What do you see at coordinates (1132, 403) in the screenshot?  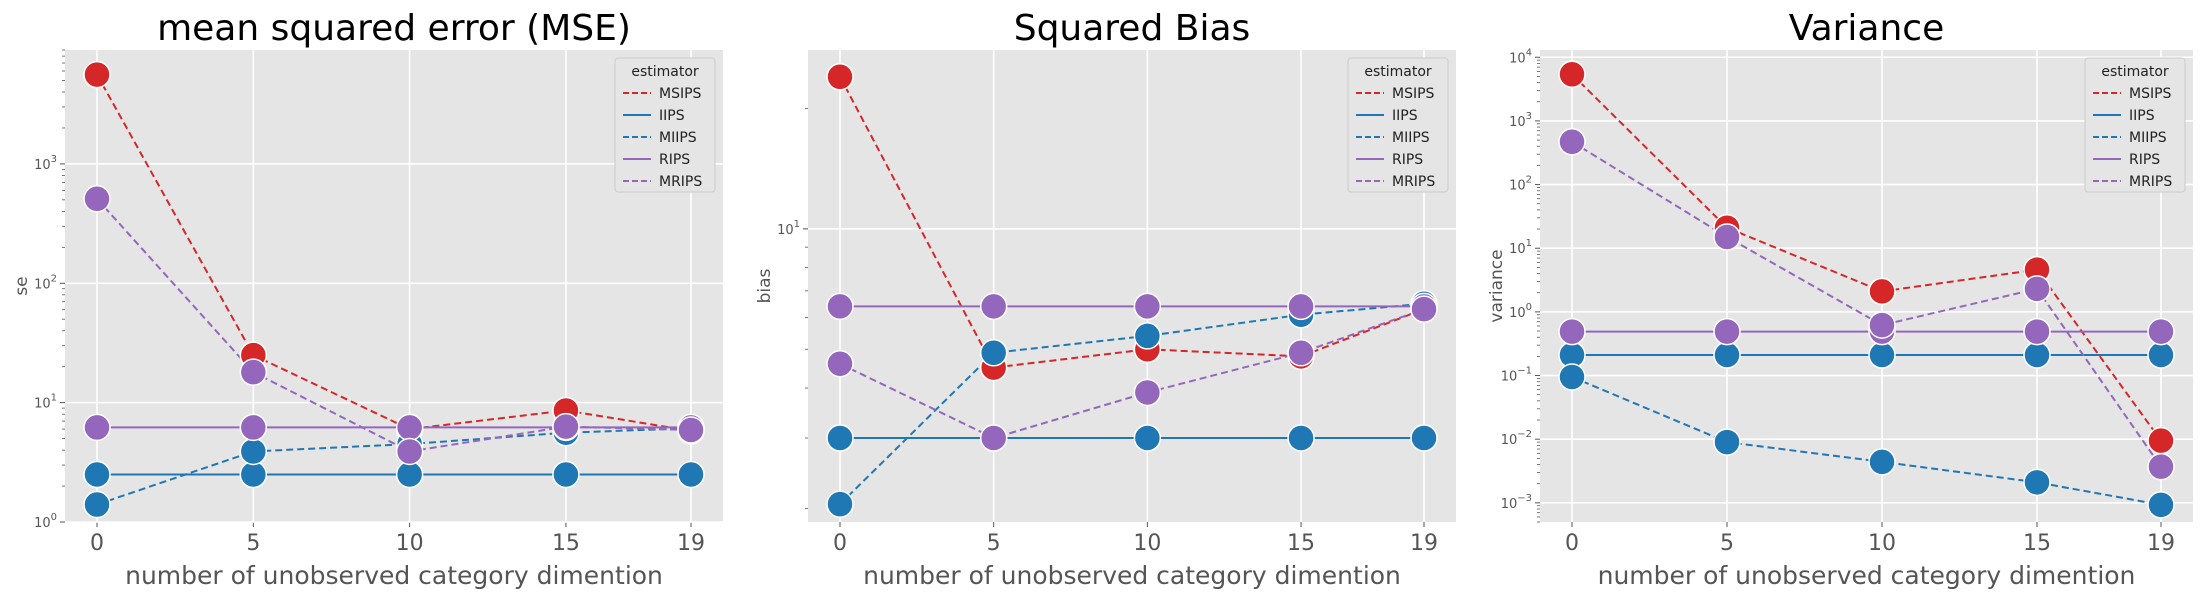 I see `series-line-miips` at bounding box center [1132, 403].